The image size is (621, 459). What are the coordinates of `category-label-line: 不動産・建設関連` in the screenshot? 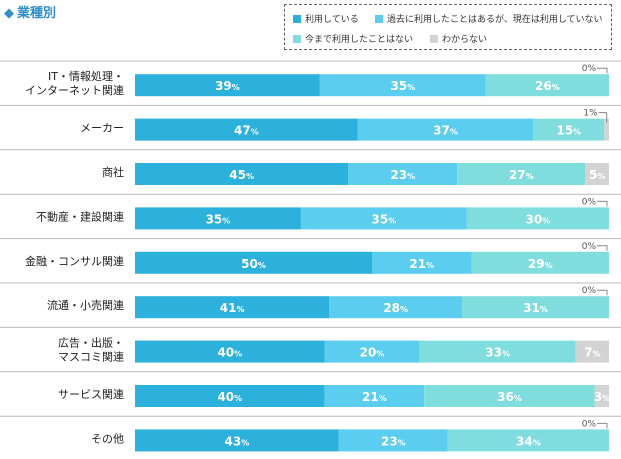 It's located at (80, 216).